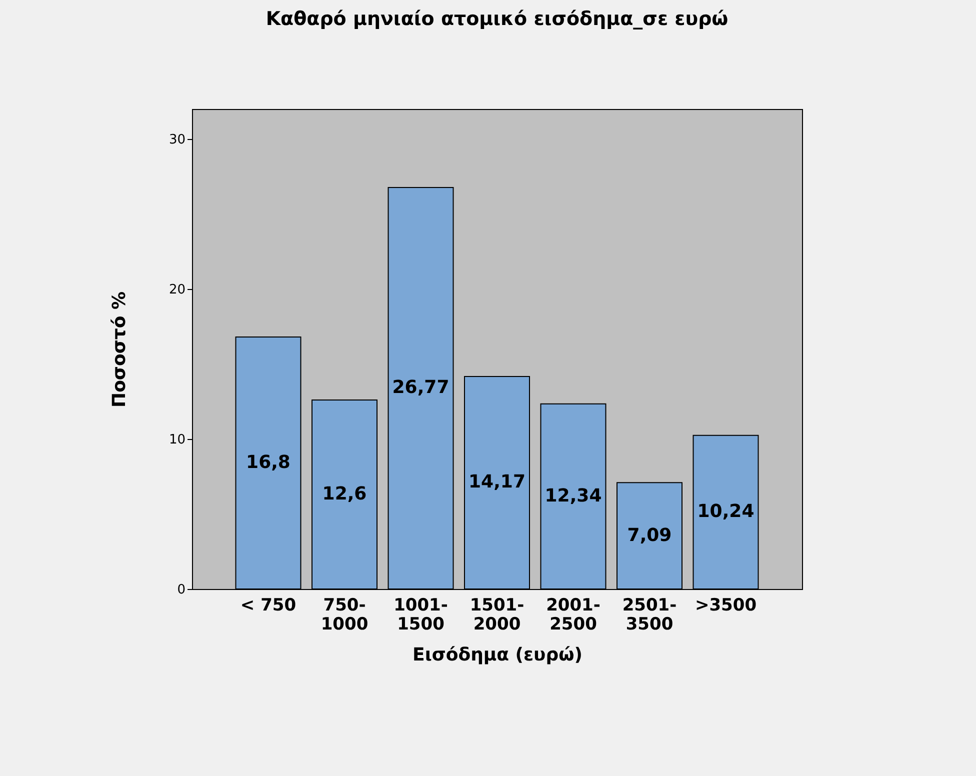 The height and width of the screenshot is (776, 976). Describe the element at coordinates (181, 590) in the screenshot. I see `y-tick-label: 0` at that location.